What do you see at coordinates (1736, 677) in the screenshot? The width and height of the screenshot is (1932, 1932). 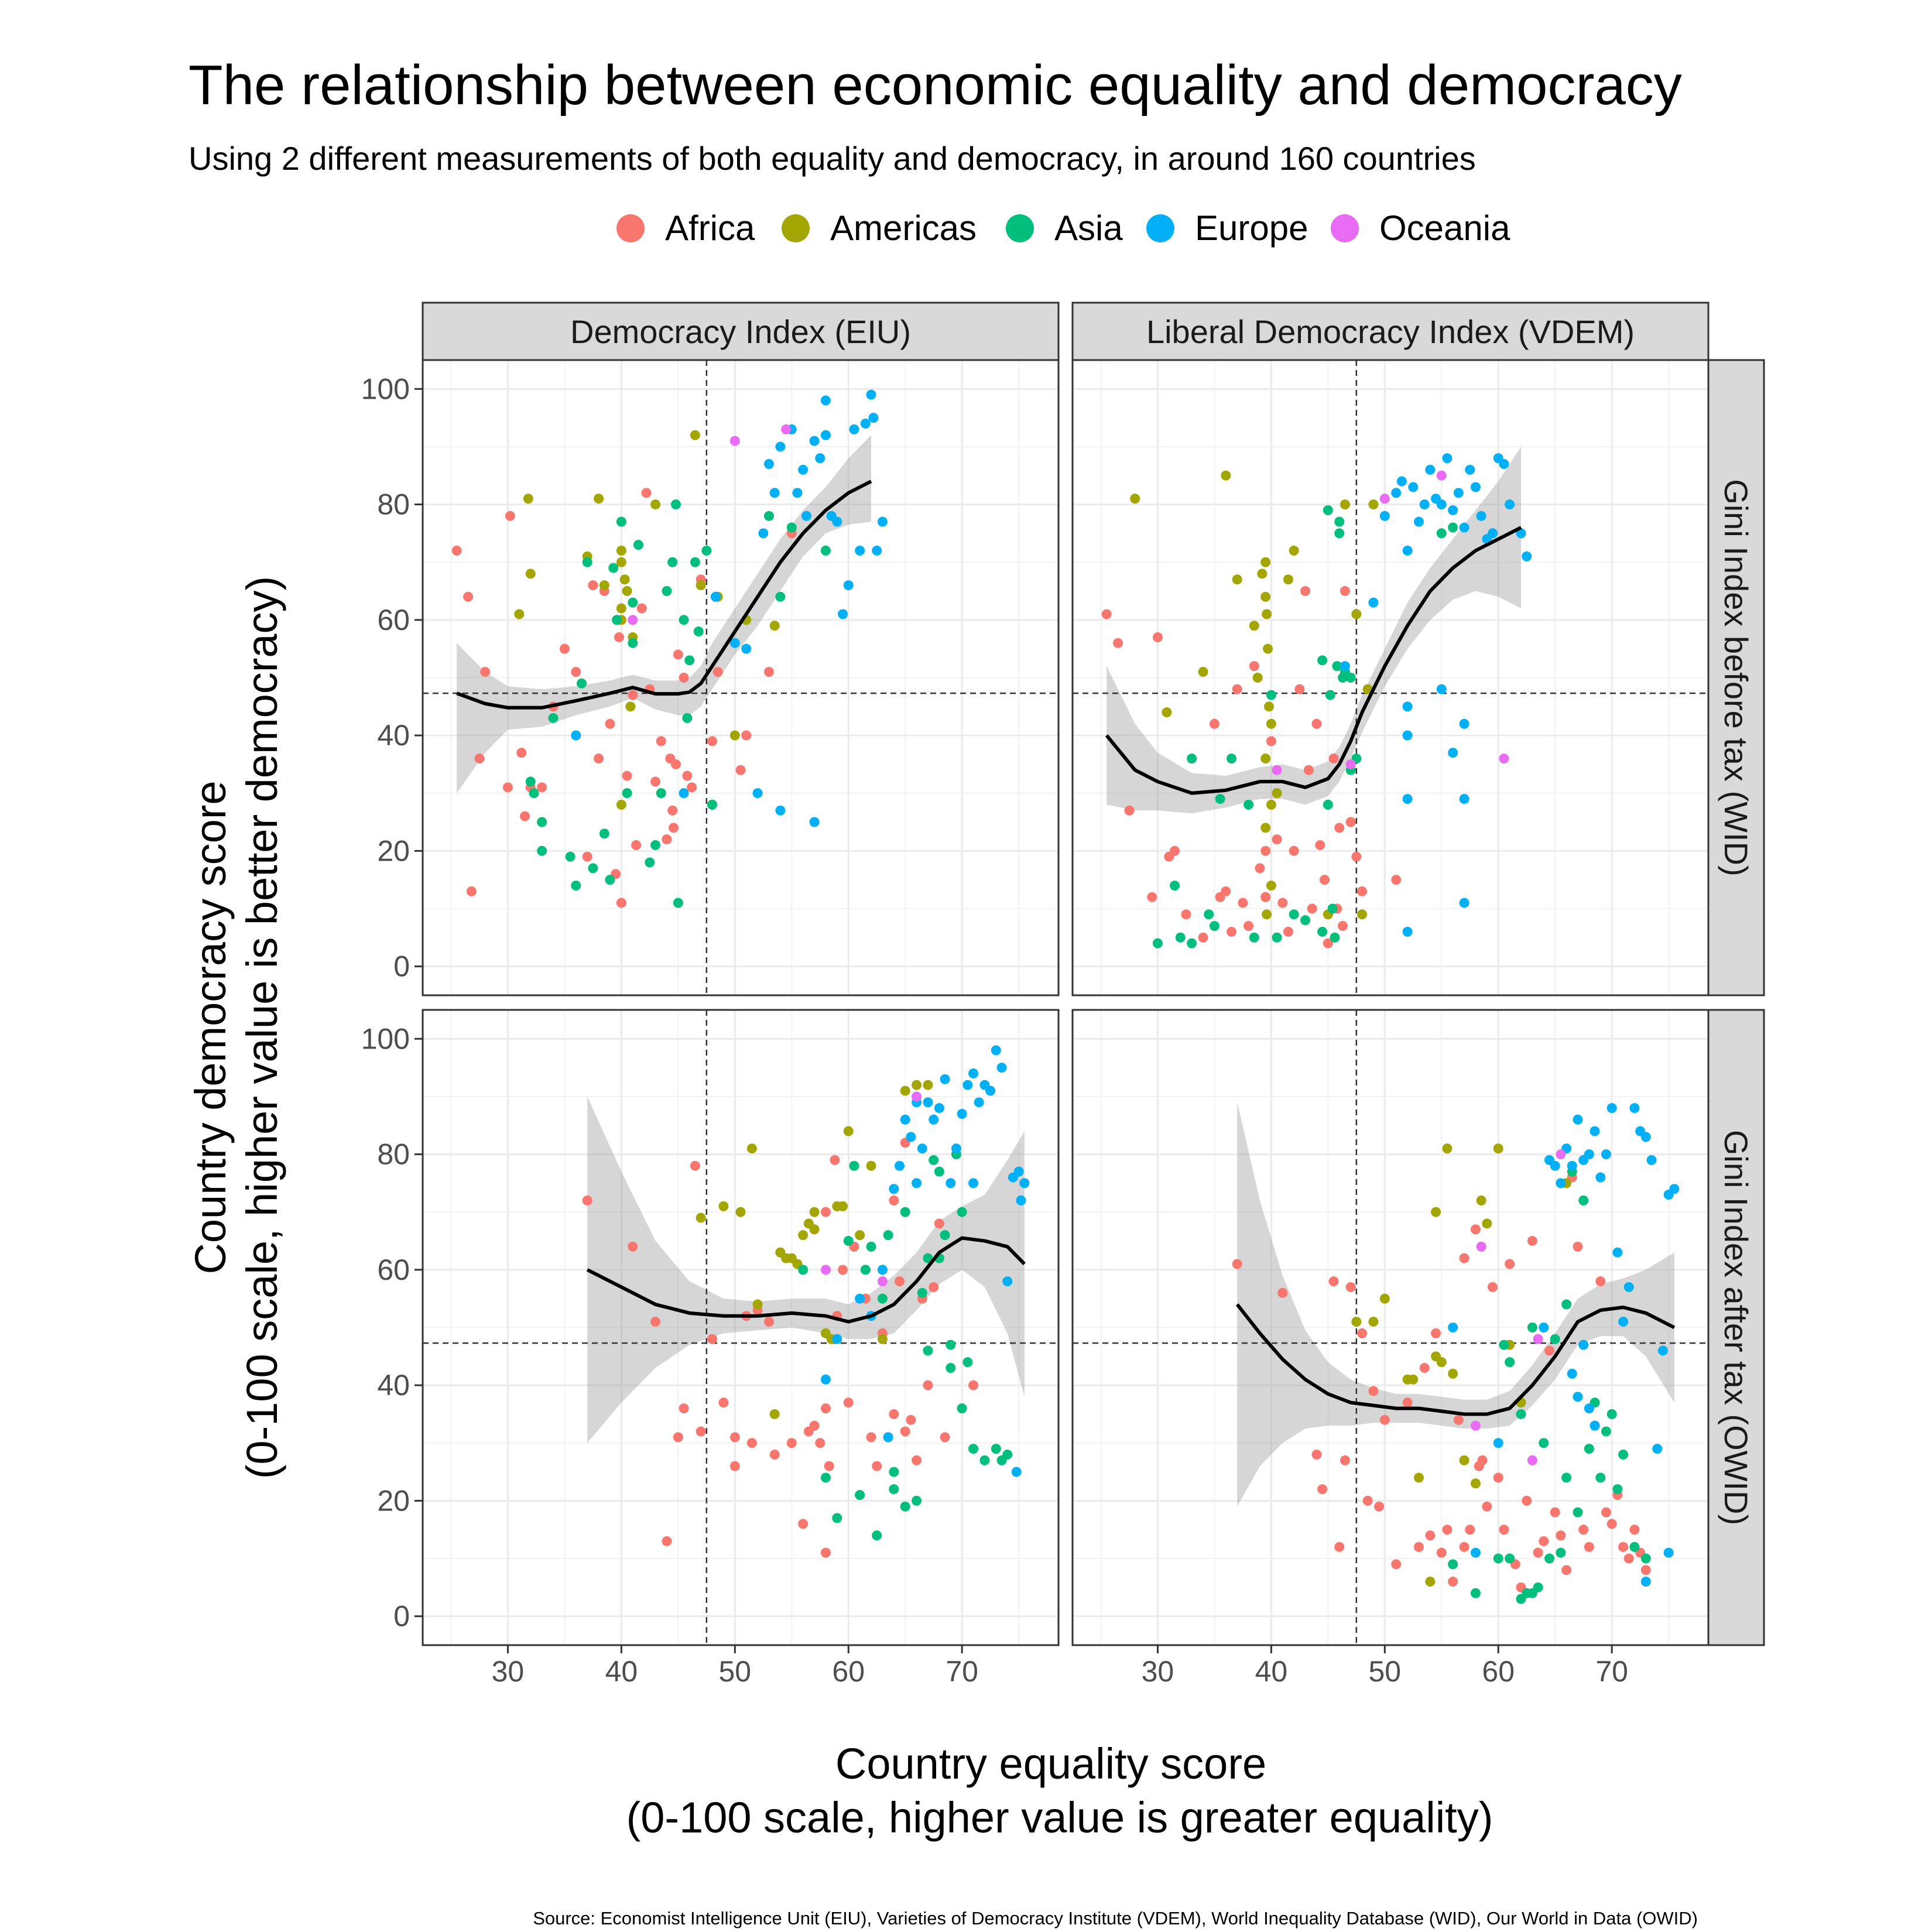 I see `row-strip` at bounding box center [1736, 677].